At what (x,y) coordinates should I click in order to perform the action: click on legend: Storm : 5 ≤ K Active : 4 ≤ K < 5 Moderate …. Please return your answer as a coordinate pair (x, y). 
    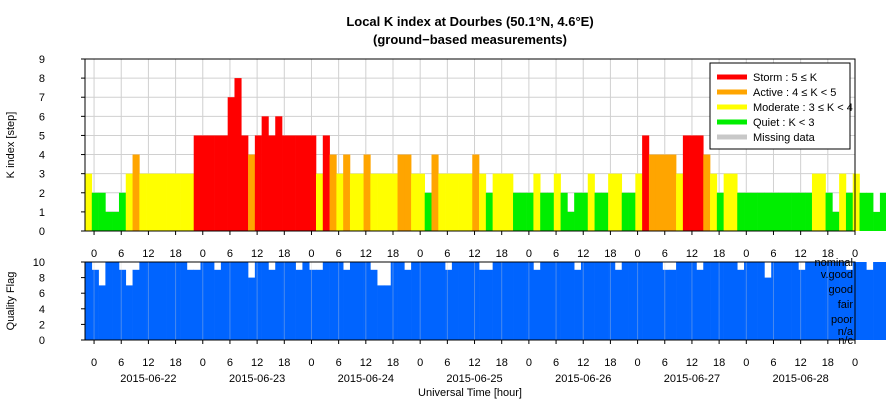
    Looking at the image, I should click on (781, 106).